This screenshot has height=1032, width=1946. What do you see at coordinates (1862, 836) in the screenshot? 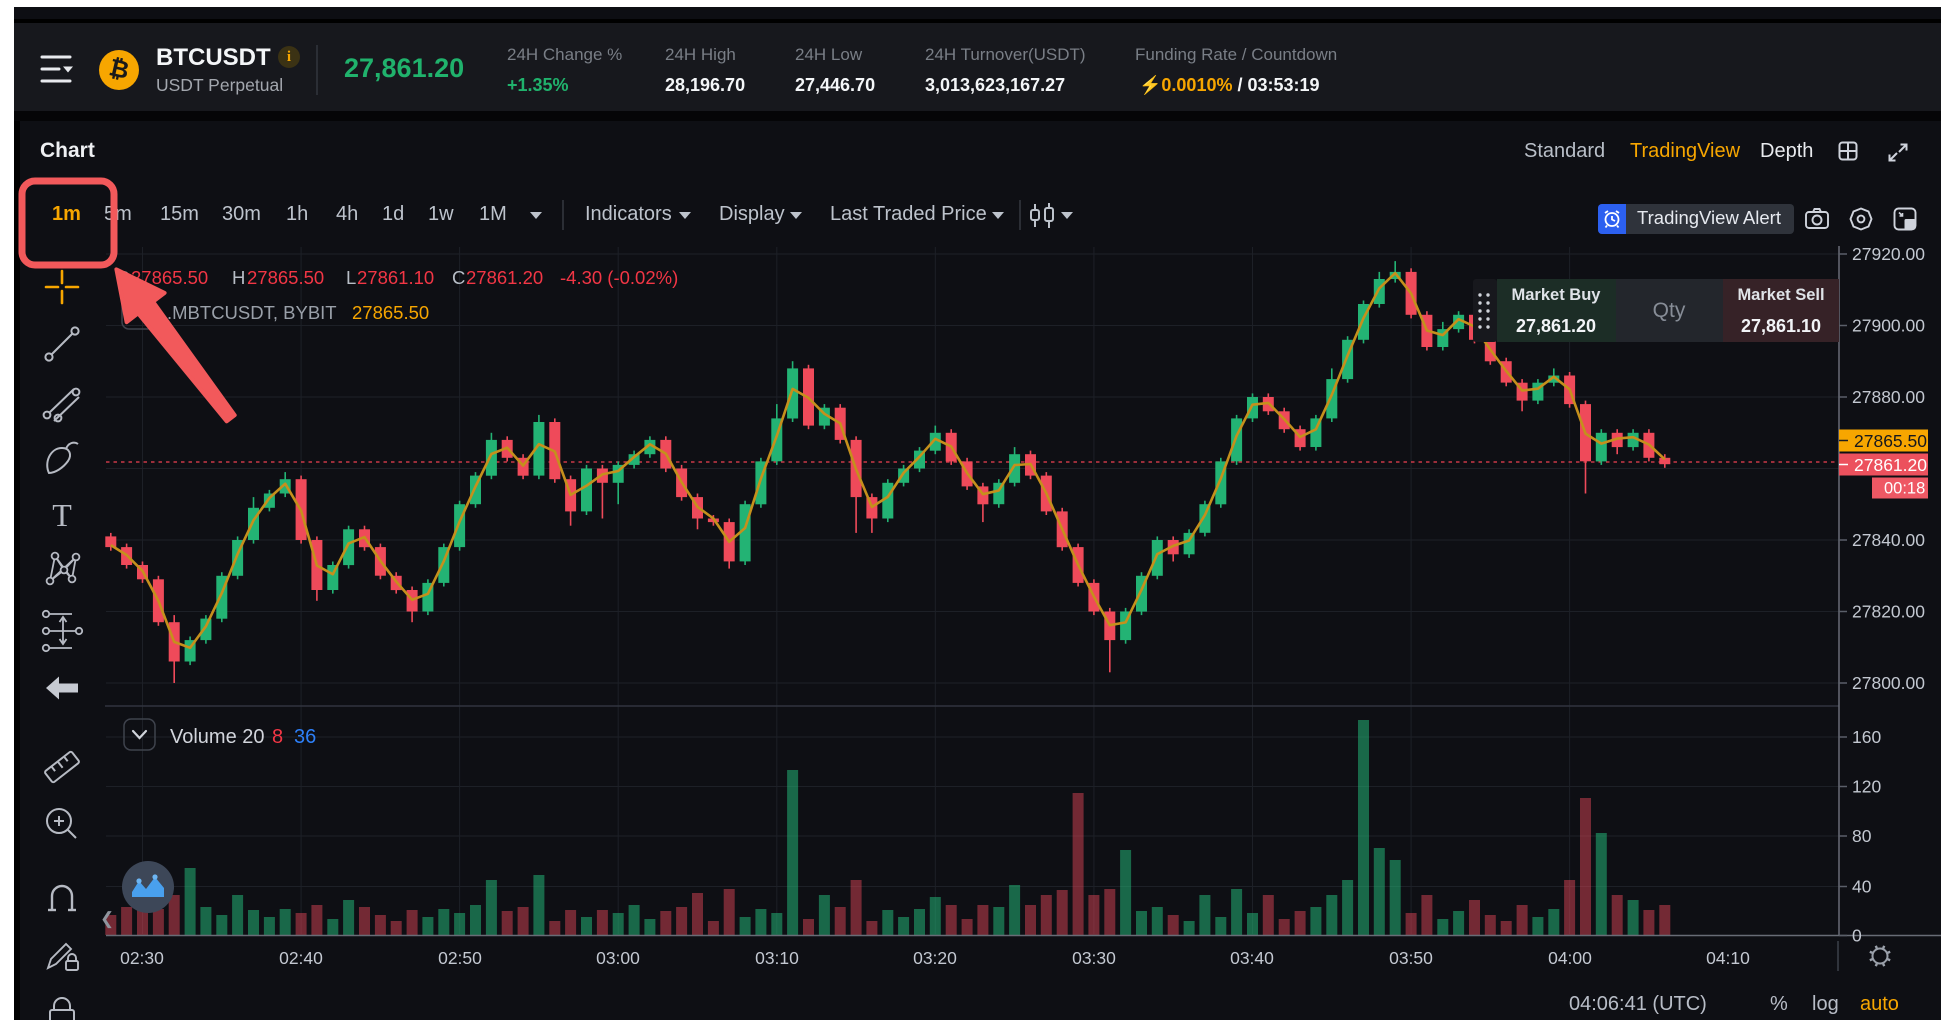
I see `svg-text: 80` at bounding box center [1862, 836].